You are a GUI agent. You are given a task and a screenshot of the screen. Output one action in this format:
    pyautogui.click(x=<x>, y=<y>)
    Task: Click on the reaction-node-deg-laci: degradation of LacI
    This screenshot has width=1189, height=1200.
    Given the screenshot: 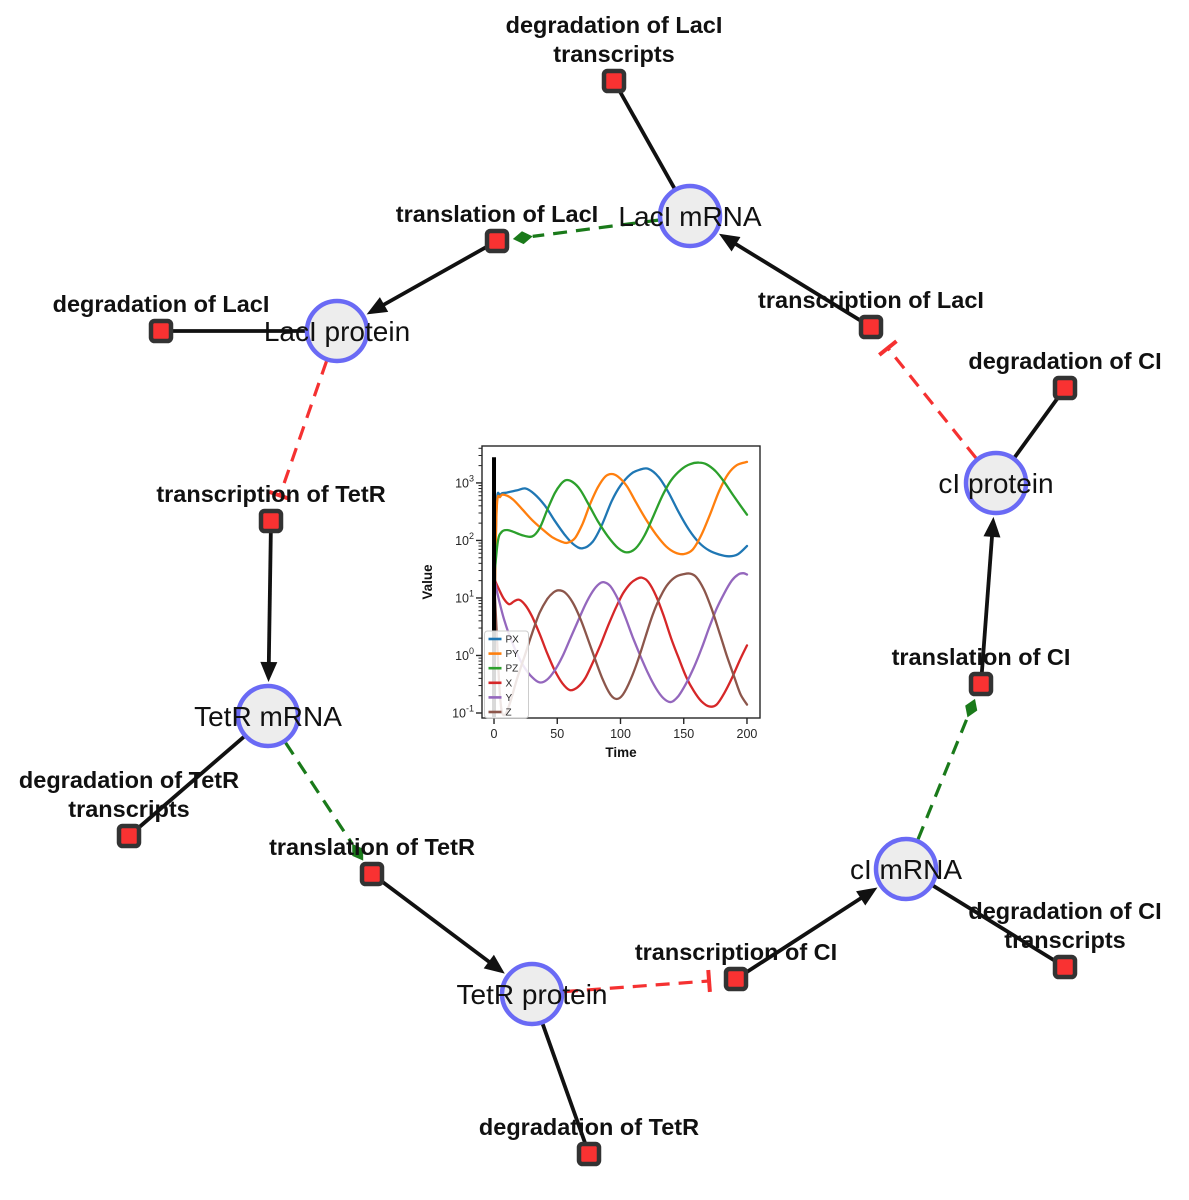 What is the action you would take?
    pyautogui.click(x=161, y=317)
    